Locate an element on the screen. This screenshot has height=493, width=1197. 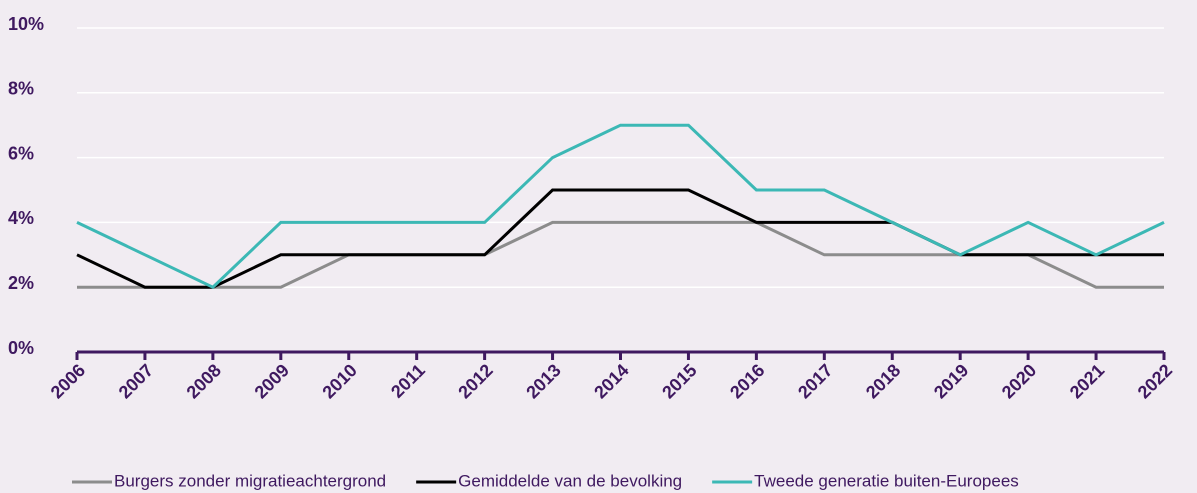
legend-label: Tweede generatie buiten-Europees is located at coordinates (886, 480).